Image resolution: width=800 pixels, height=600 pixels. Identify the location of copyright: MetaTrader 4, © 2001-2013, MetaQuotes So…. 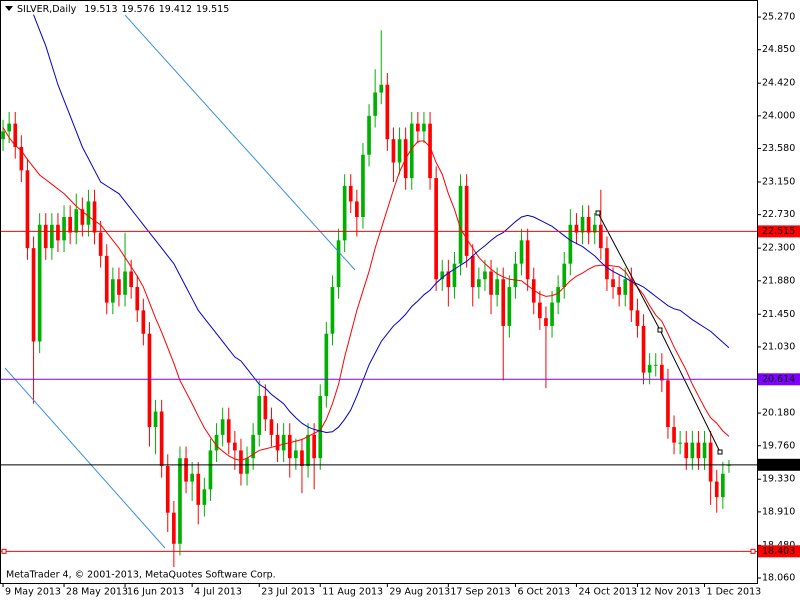
(141, 575).